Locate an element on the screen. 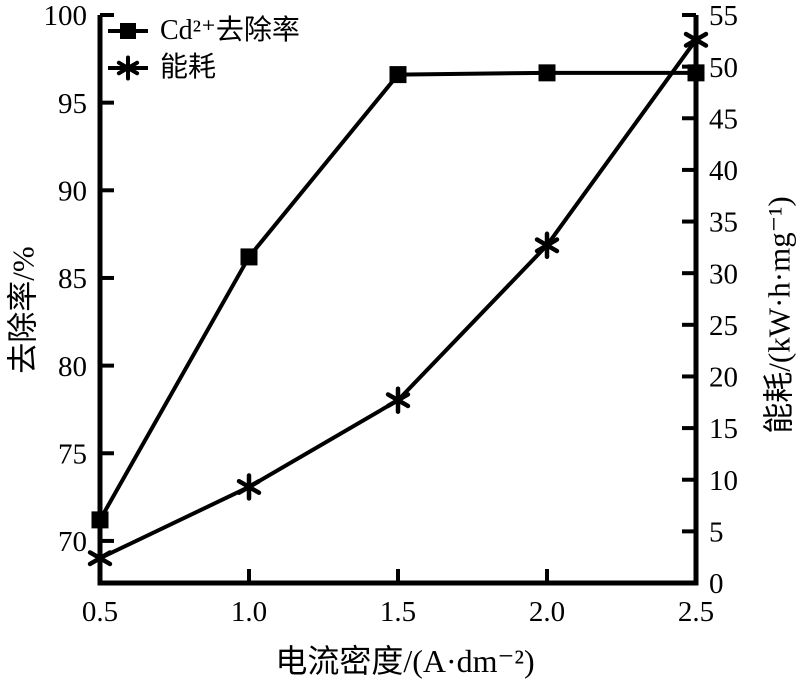 This screenshot has width=800, height=687. left-axis-tick-label: 95 is located at coordinates (72, 104).